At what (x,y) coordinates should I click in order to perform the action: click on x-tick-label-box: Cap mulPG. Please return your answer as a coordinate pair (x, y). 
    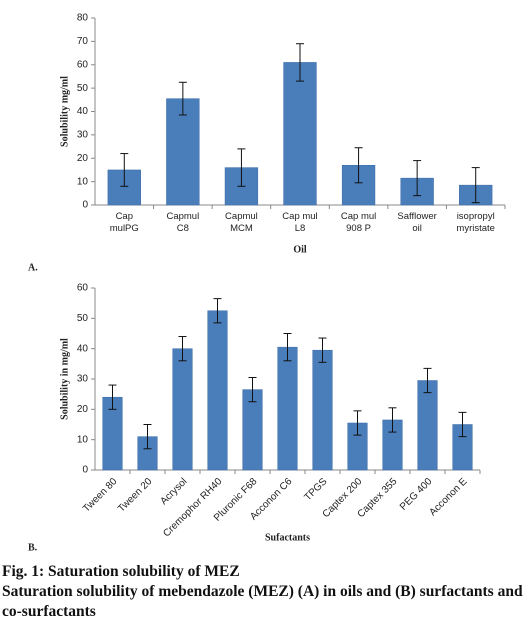
    Looking at the image, I should click on (124, 222).